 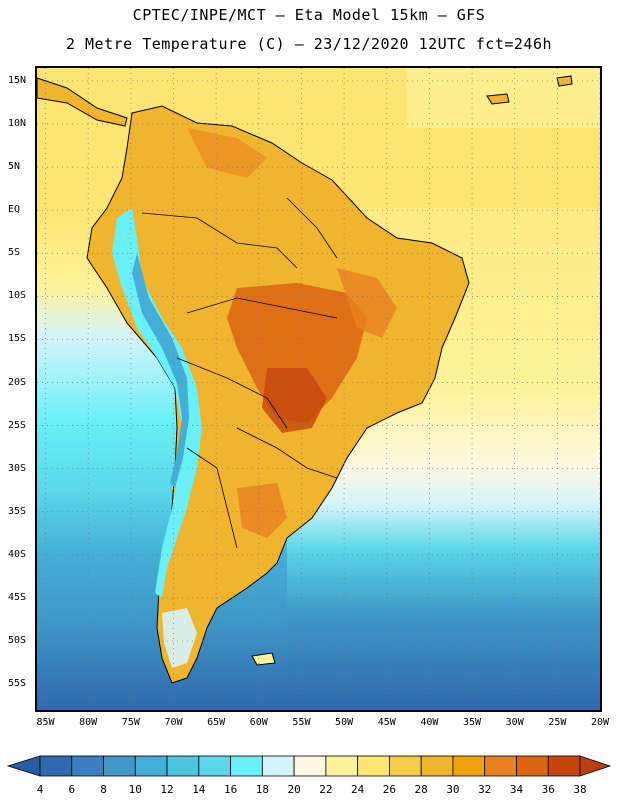 I want to click on latitude-label: EQ, so click(x=14, y=210).